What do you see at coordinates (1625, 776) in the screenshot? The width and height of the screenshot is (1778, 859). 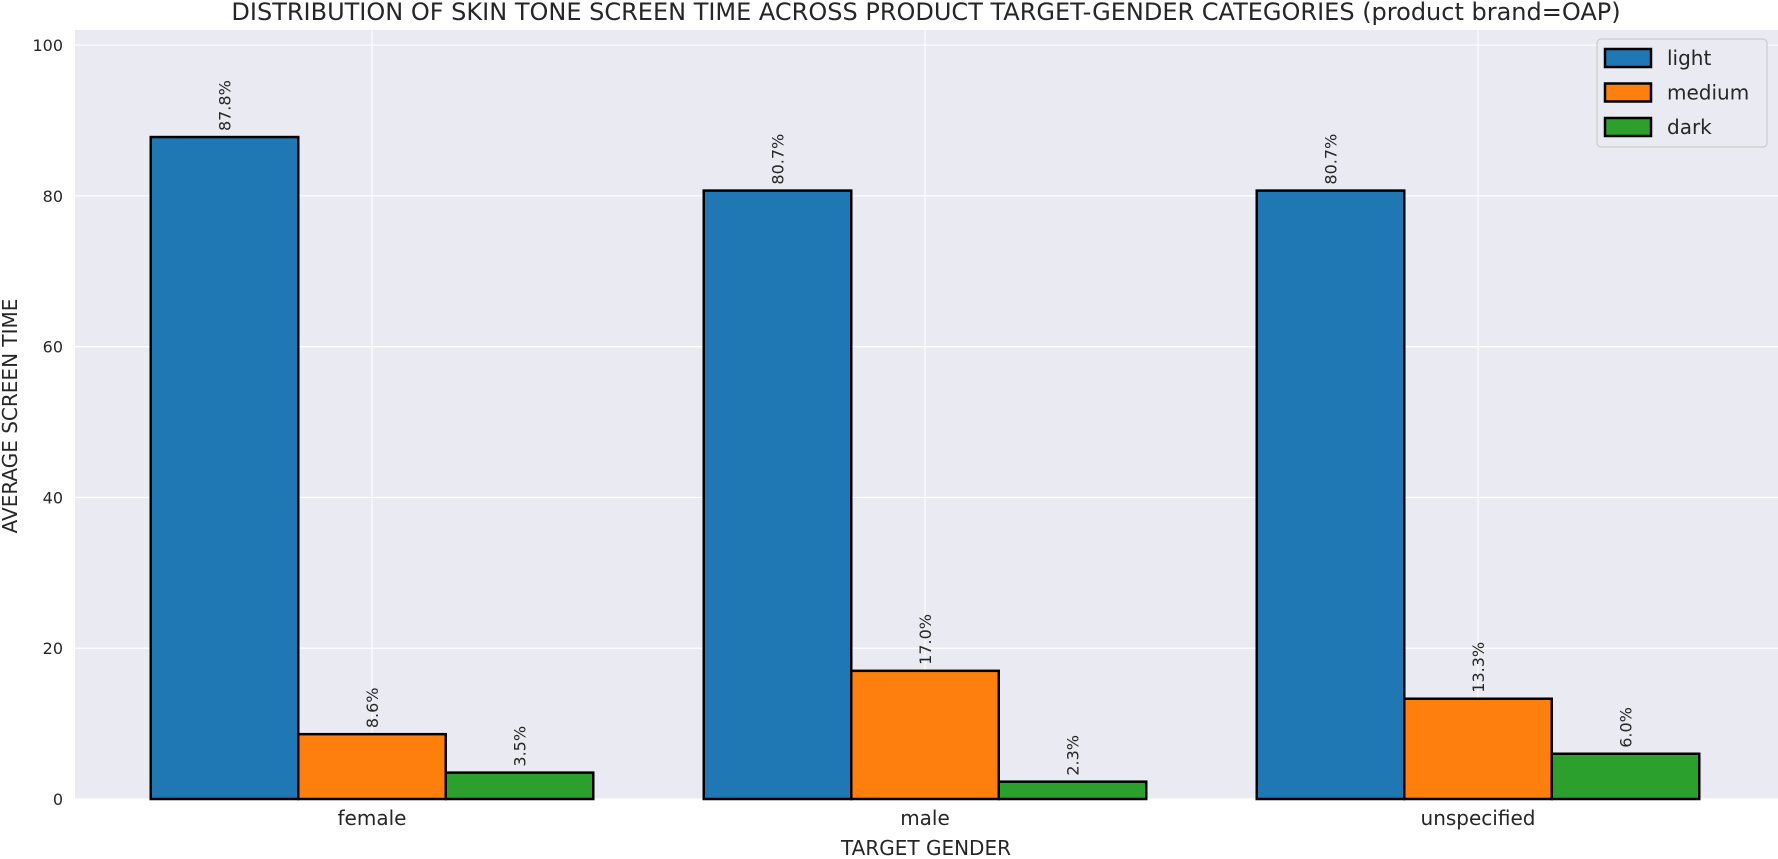 I see `bar-dark-unspecified` at bounding box center [1625, 776].